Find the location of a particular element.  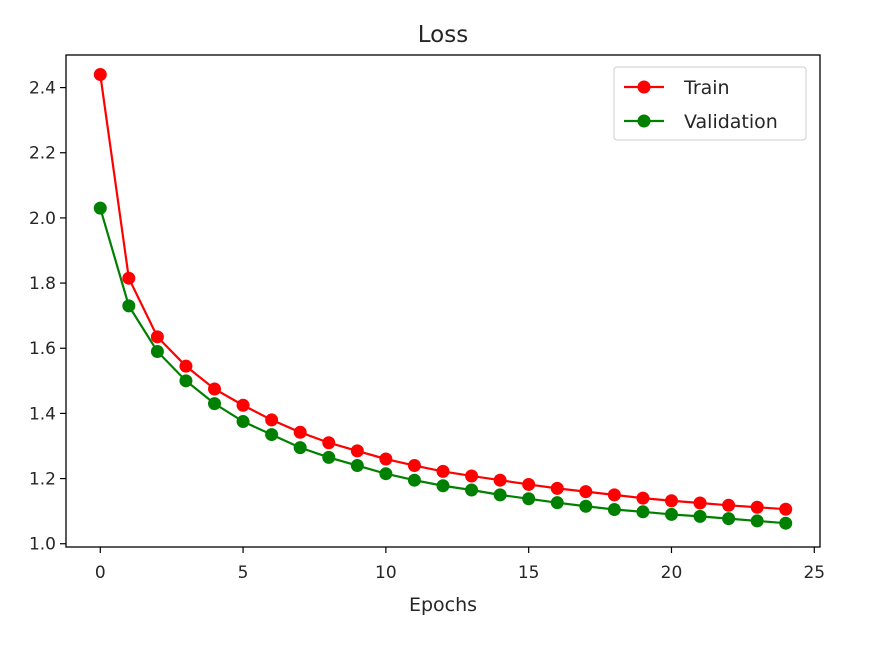

y-tick-label: 2.0 is located at coordinates (42, 219).